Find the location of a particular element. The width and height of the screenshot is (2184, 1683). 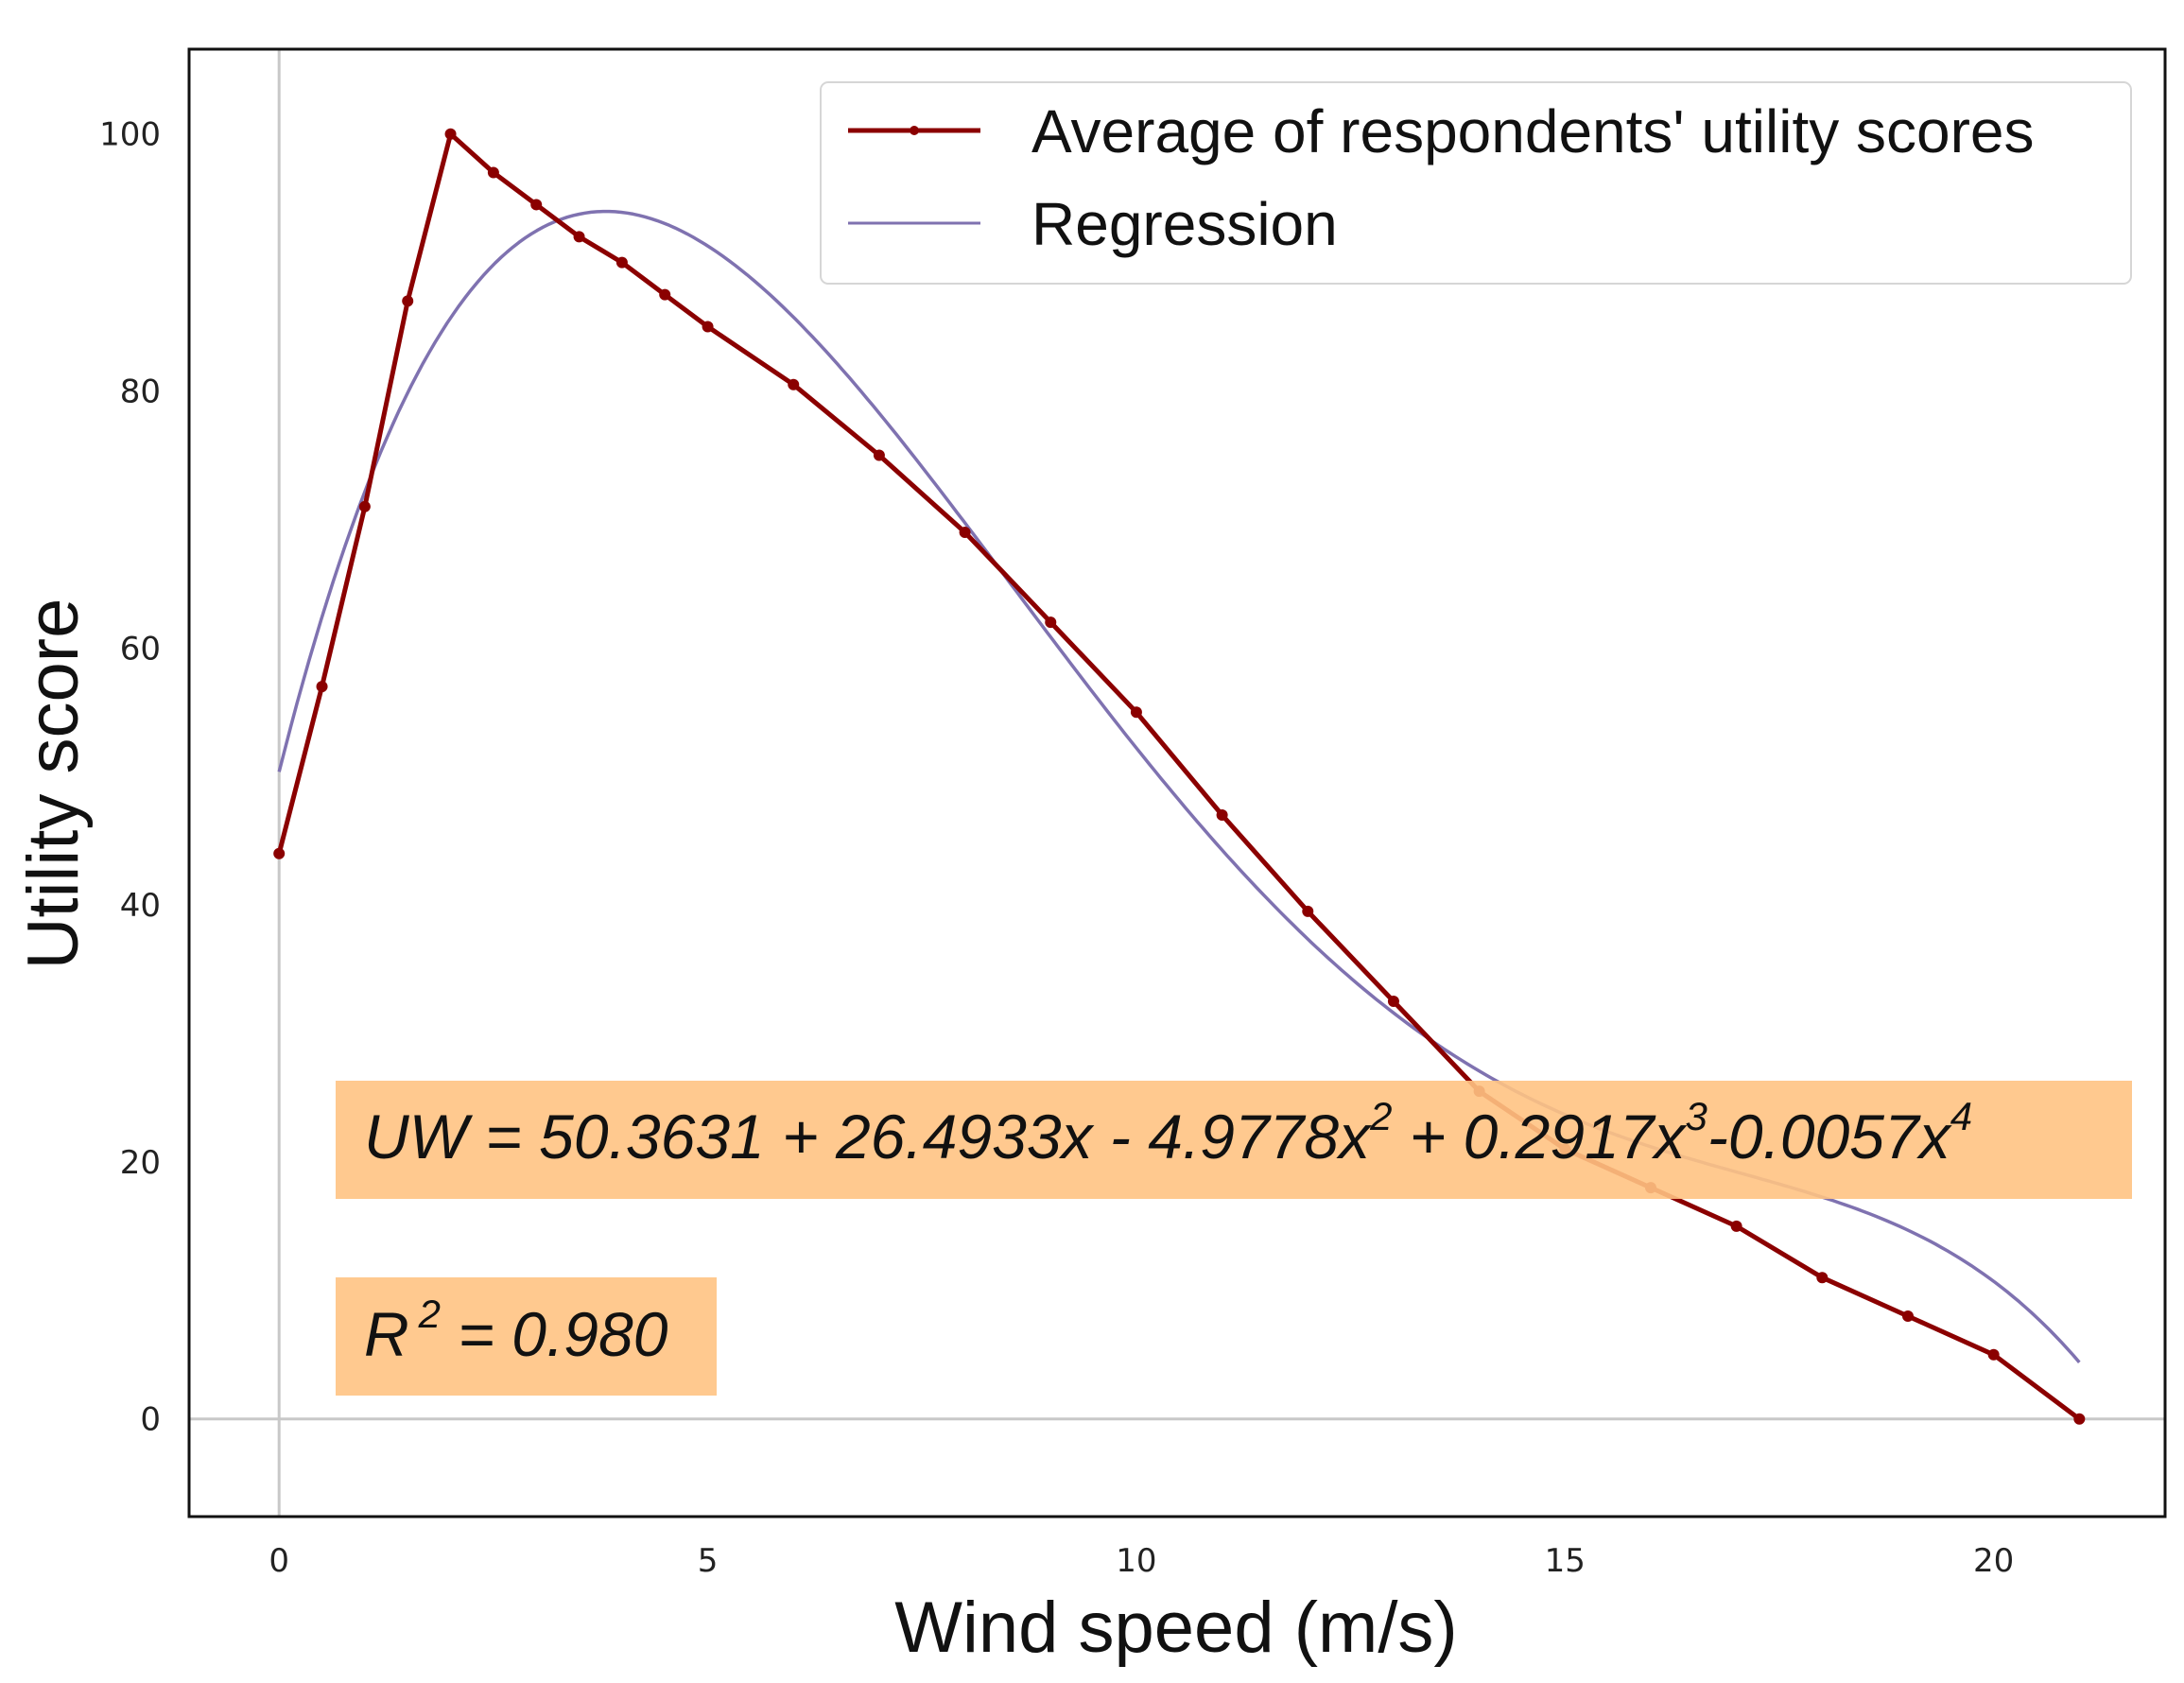

y-tick-label: 40 is located at coordinates (140, 906).